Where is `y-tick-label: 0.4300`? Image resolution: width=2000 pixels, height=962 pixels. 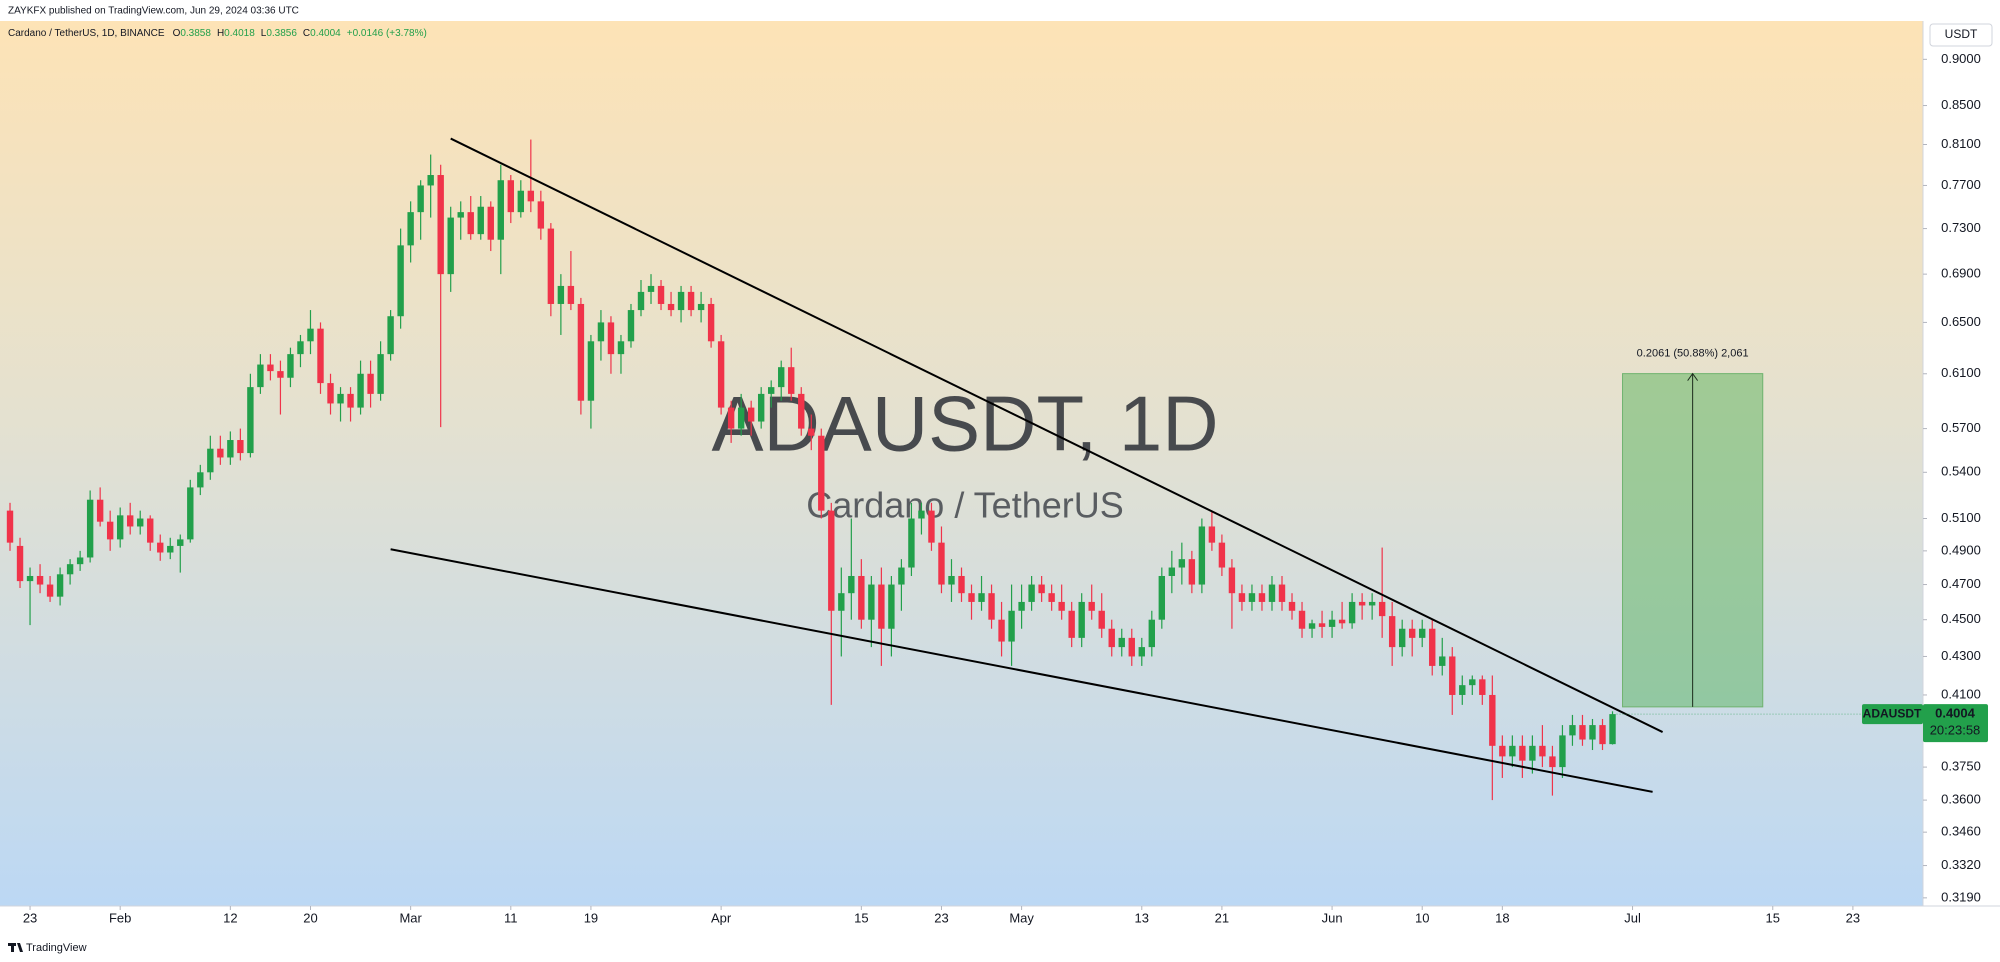 y-tick-label: 0.4300 is located at coordinates (1961, 655).